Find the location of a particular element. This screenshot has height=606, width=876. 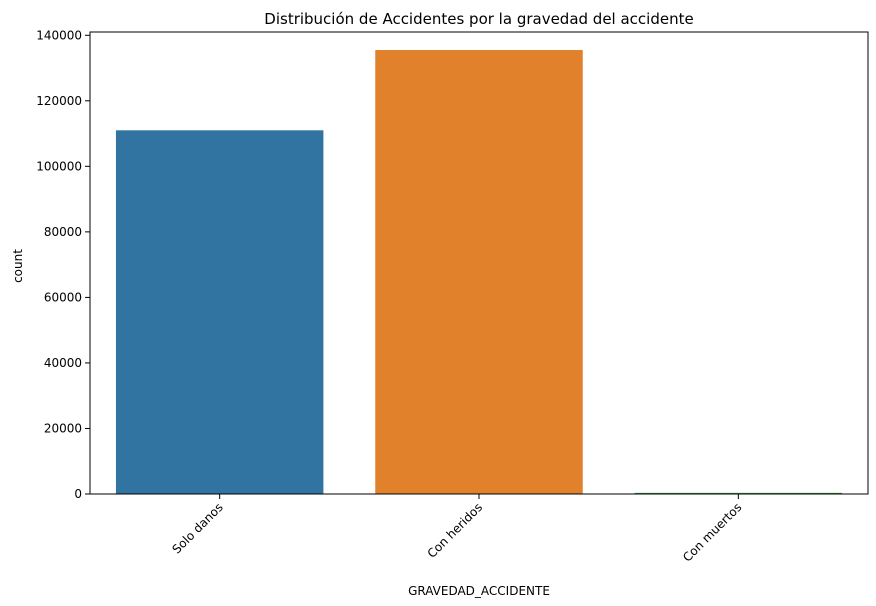

x-axis-label: GRAVEDAD_ACCIDENTE is located at coordinates (479, 591).